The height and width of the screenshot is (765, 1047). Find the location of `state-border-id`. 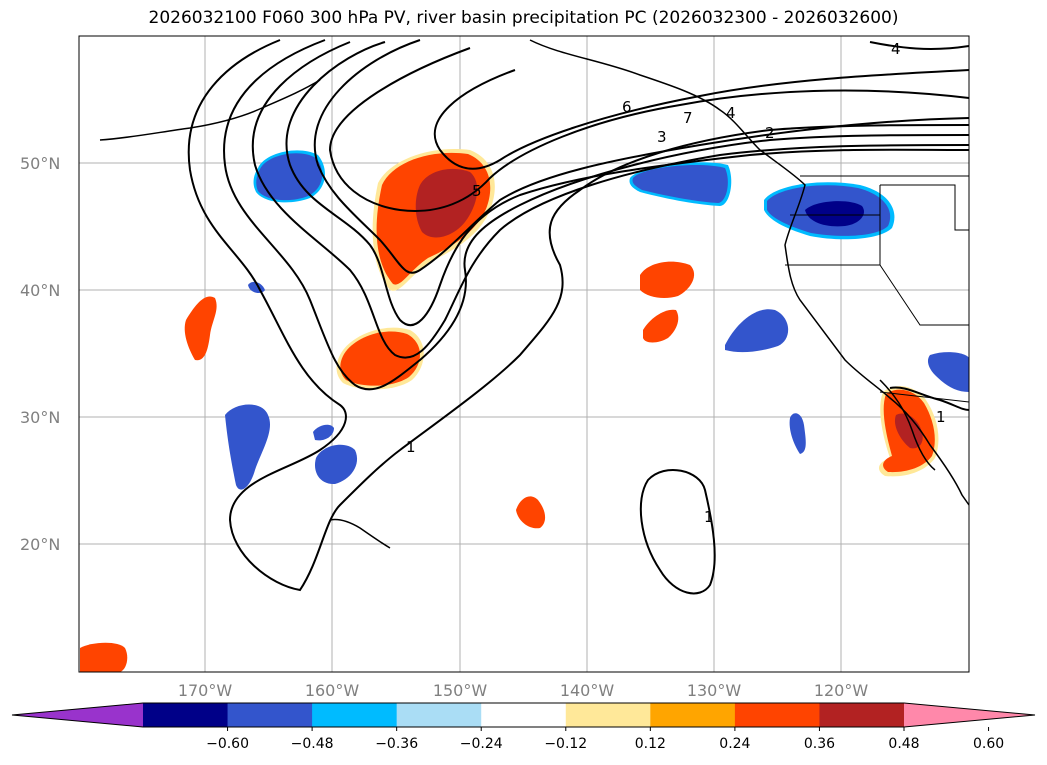

state-border-id is located at coordinates (924, 207).